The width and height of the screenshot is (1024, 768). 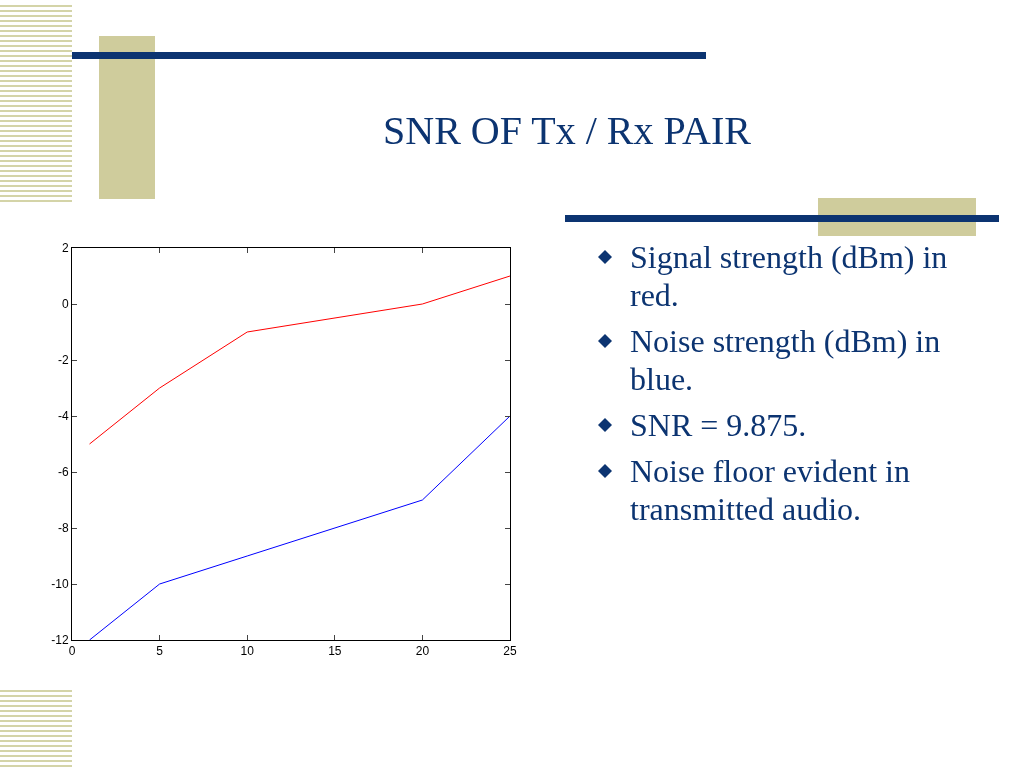 I want to click on text: Noise strength (dBm) in blue., so click(x=785, y=360).